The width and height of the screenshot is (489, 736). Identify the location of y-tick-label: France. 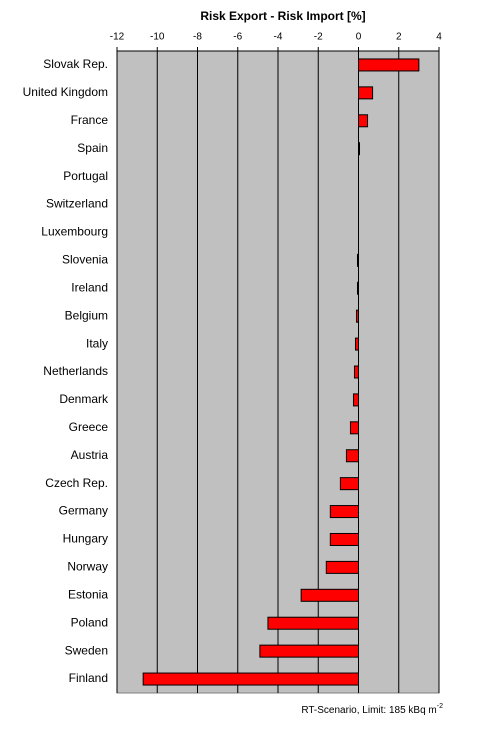
(90, 120).